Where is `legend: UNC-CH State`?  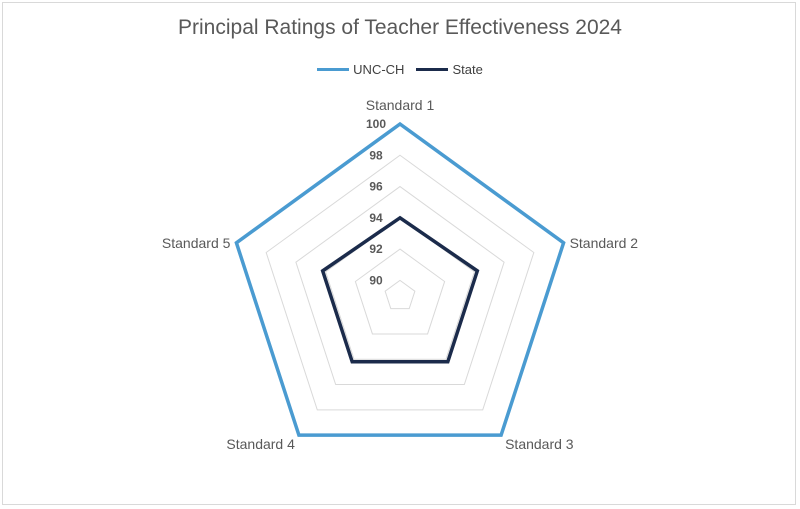 legend: UNC-CH State is located at coordinates (400, 69).